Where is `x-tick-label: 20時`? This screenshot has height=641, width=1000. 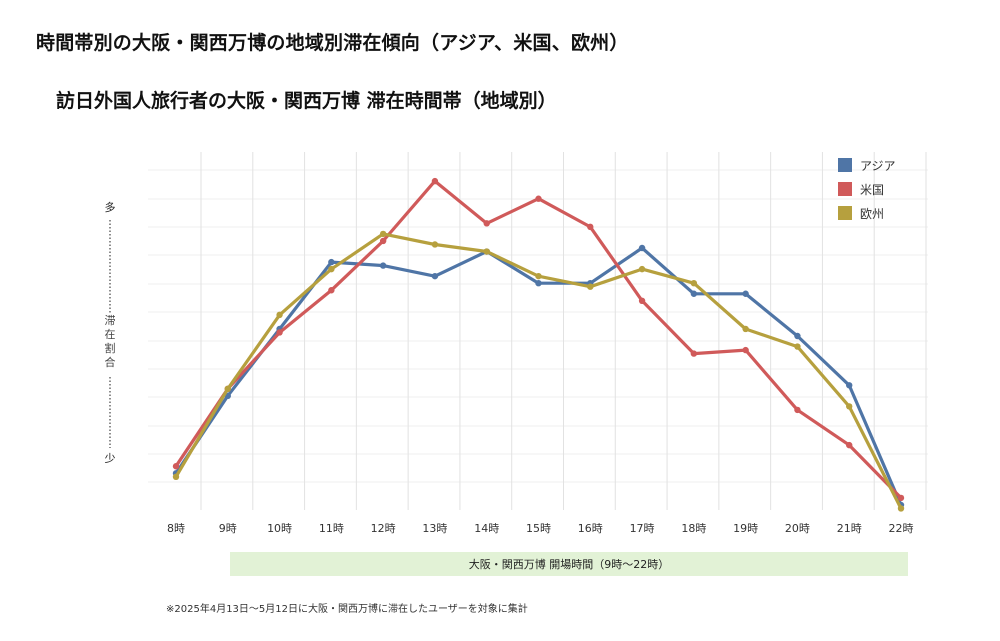 x-tick-label: 20時 is located at coordinates (797, 528).